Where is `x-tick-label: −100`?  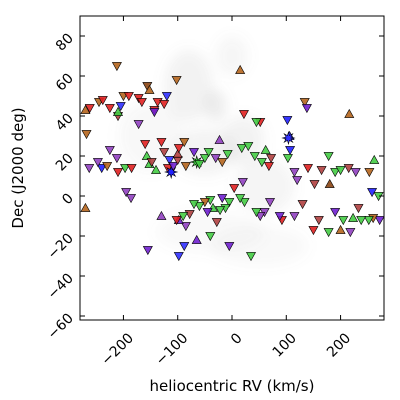 x-tick-label: −100 is located at coordinates (172, 349).